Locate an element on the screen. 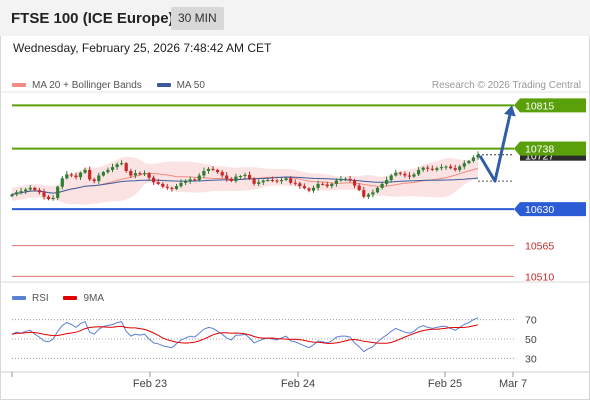 The height and width of the screenshot is (400, 590). legend-ma50: MA 50 is located at coordinates (180, 85).